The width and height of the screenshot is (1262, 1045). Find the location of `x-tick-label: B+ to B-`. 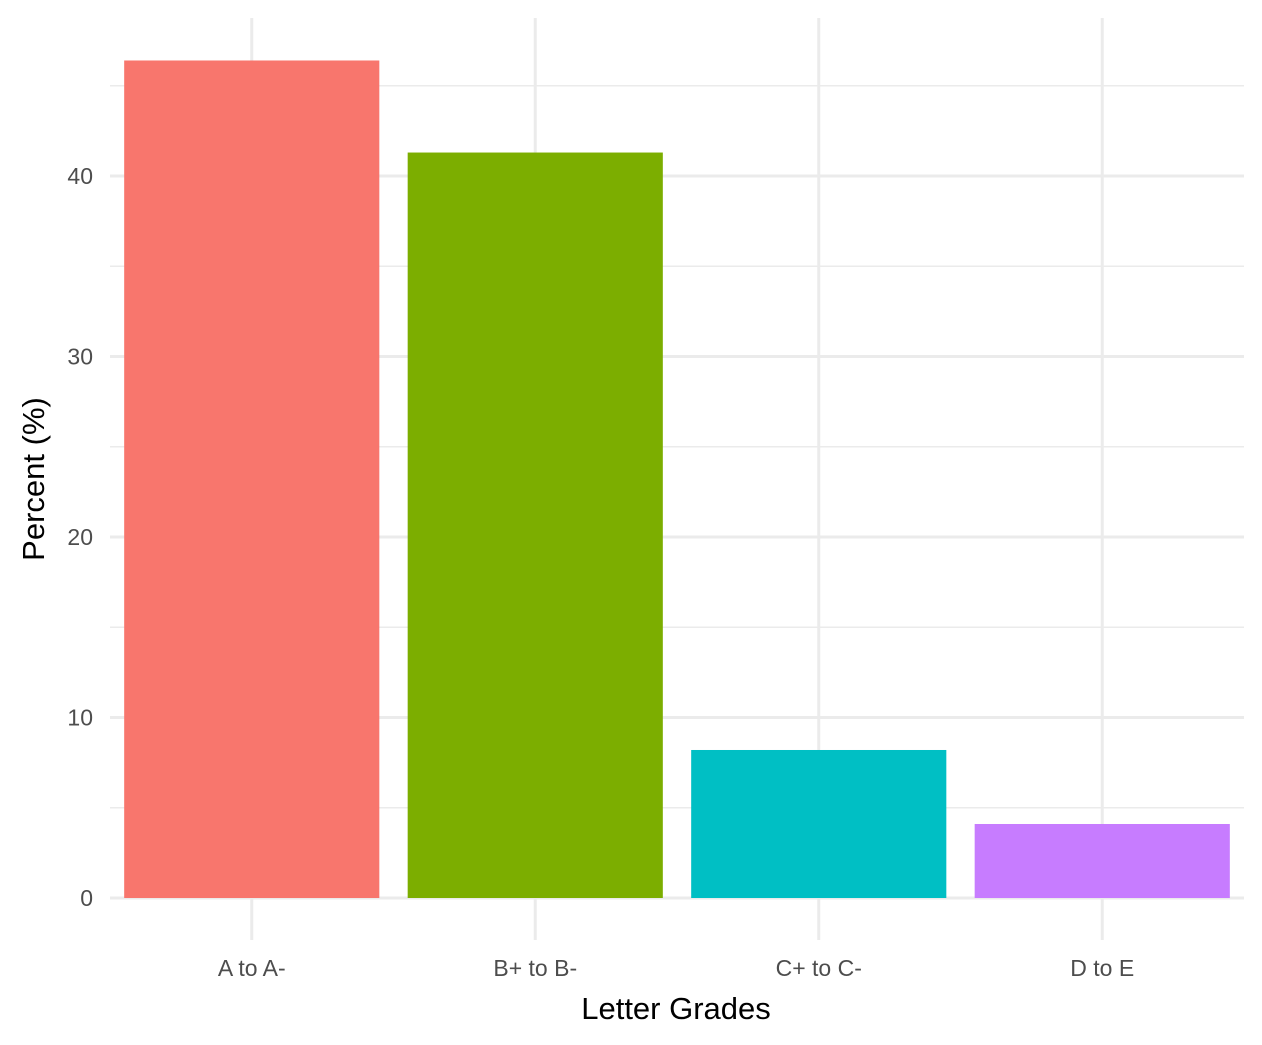

x-tick-label: B+ to B- is located at coordinates (535, 968).